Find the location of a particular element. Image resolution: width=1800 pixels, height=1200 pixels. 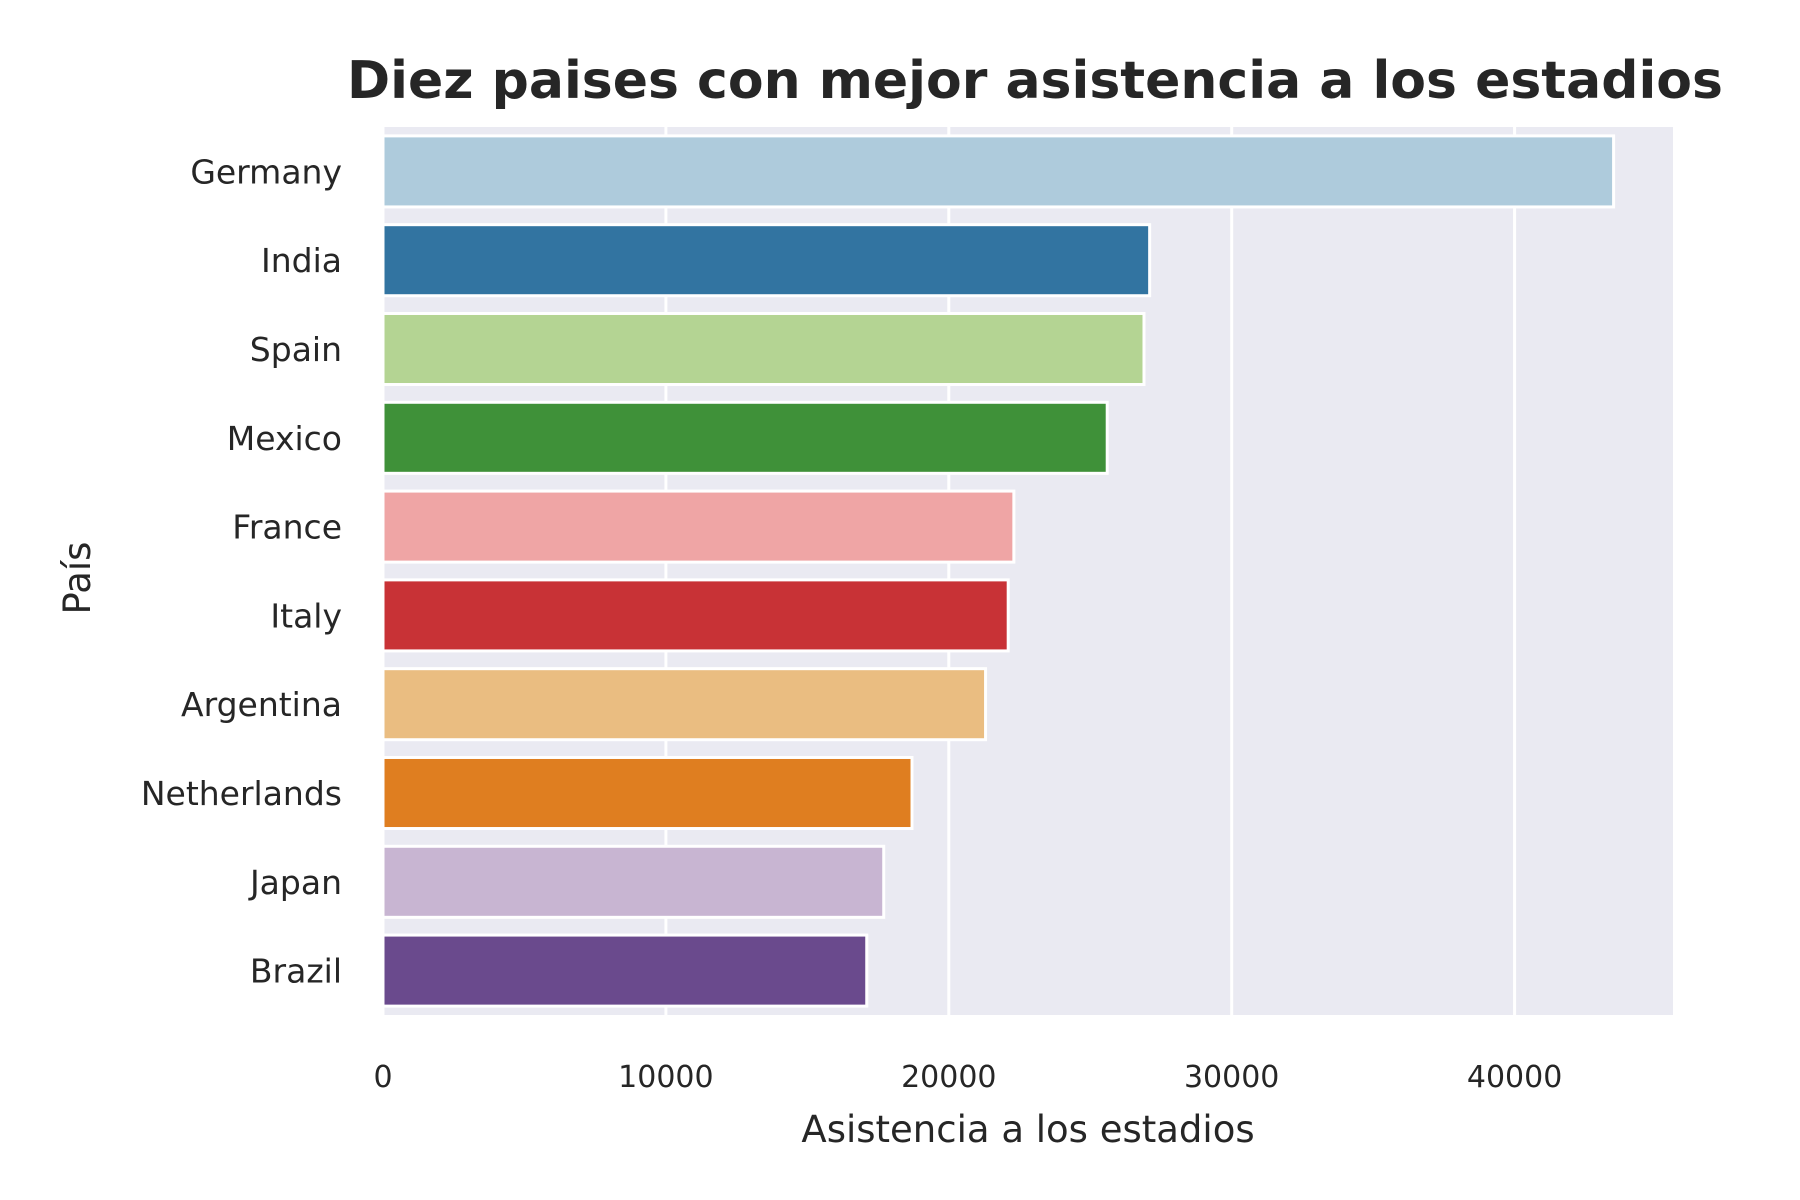

bar-germany is located at coordinates (998, 171).